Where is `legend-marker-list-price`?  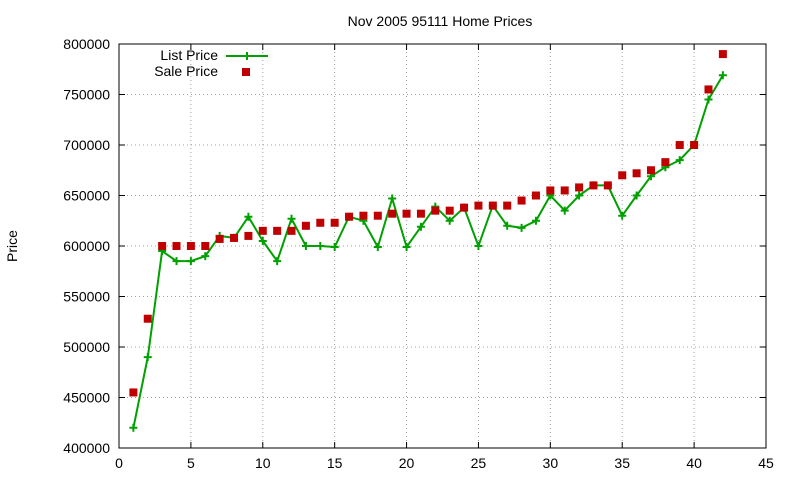
legend-marker-list-price is located at coordinates (247, 56).